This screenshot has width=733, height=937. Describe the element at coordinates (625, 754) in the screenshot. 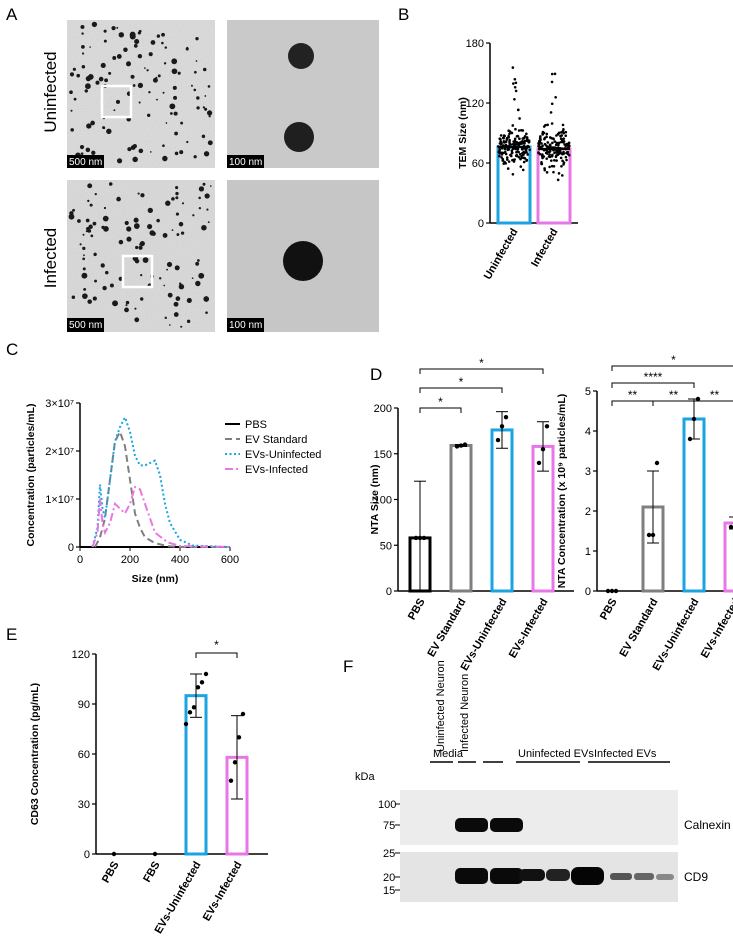

I see `lane-label-4: Infected EVs` at that location.